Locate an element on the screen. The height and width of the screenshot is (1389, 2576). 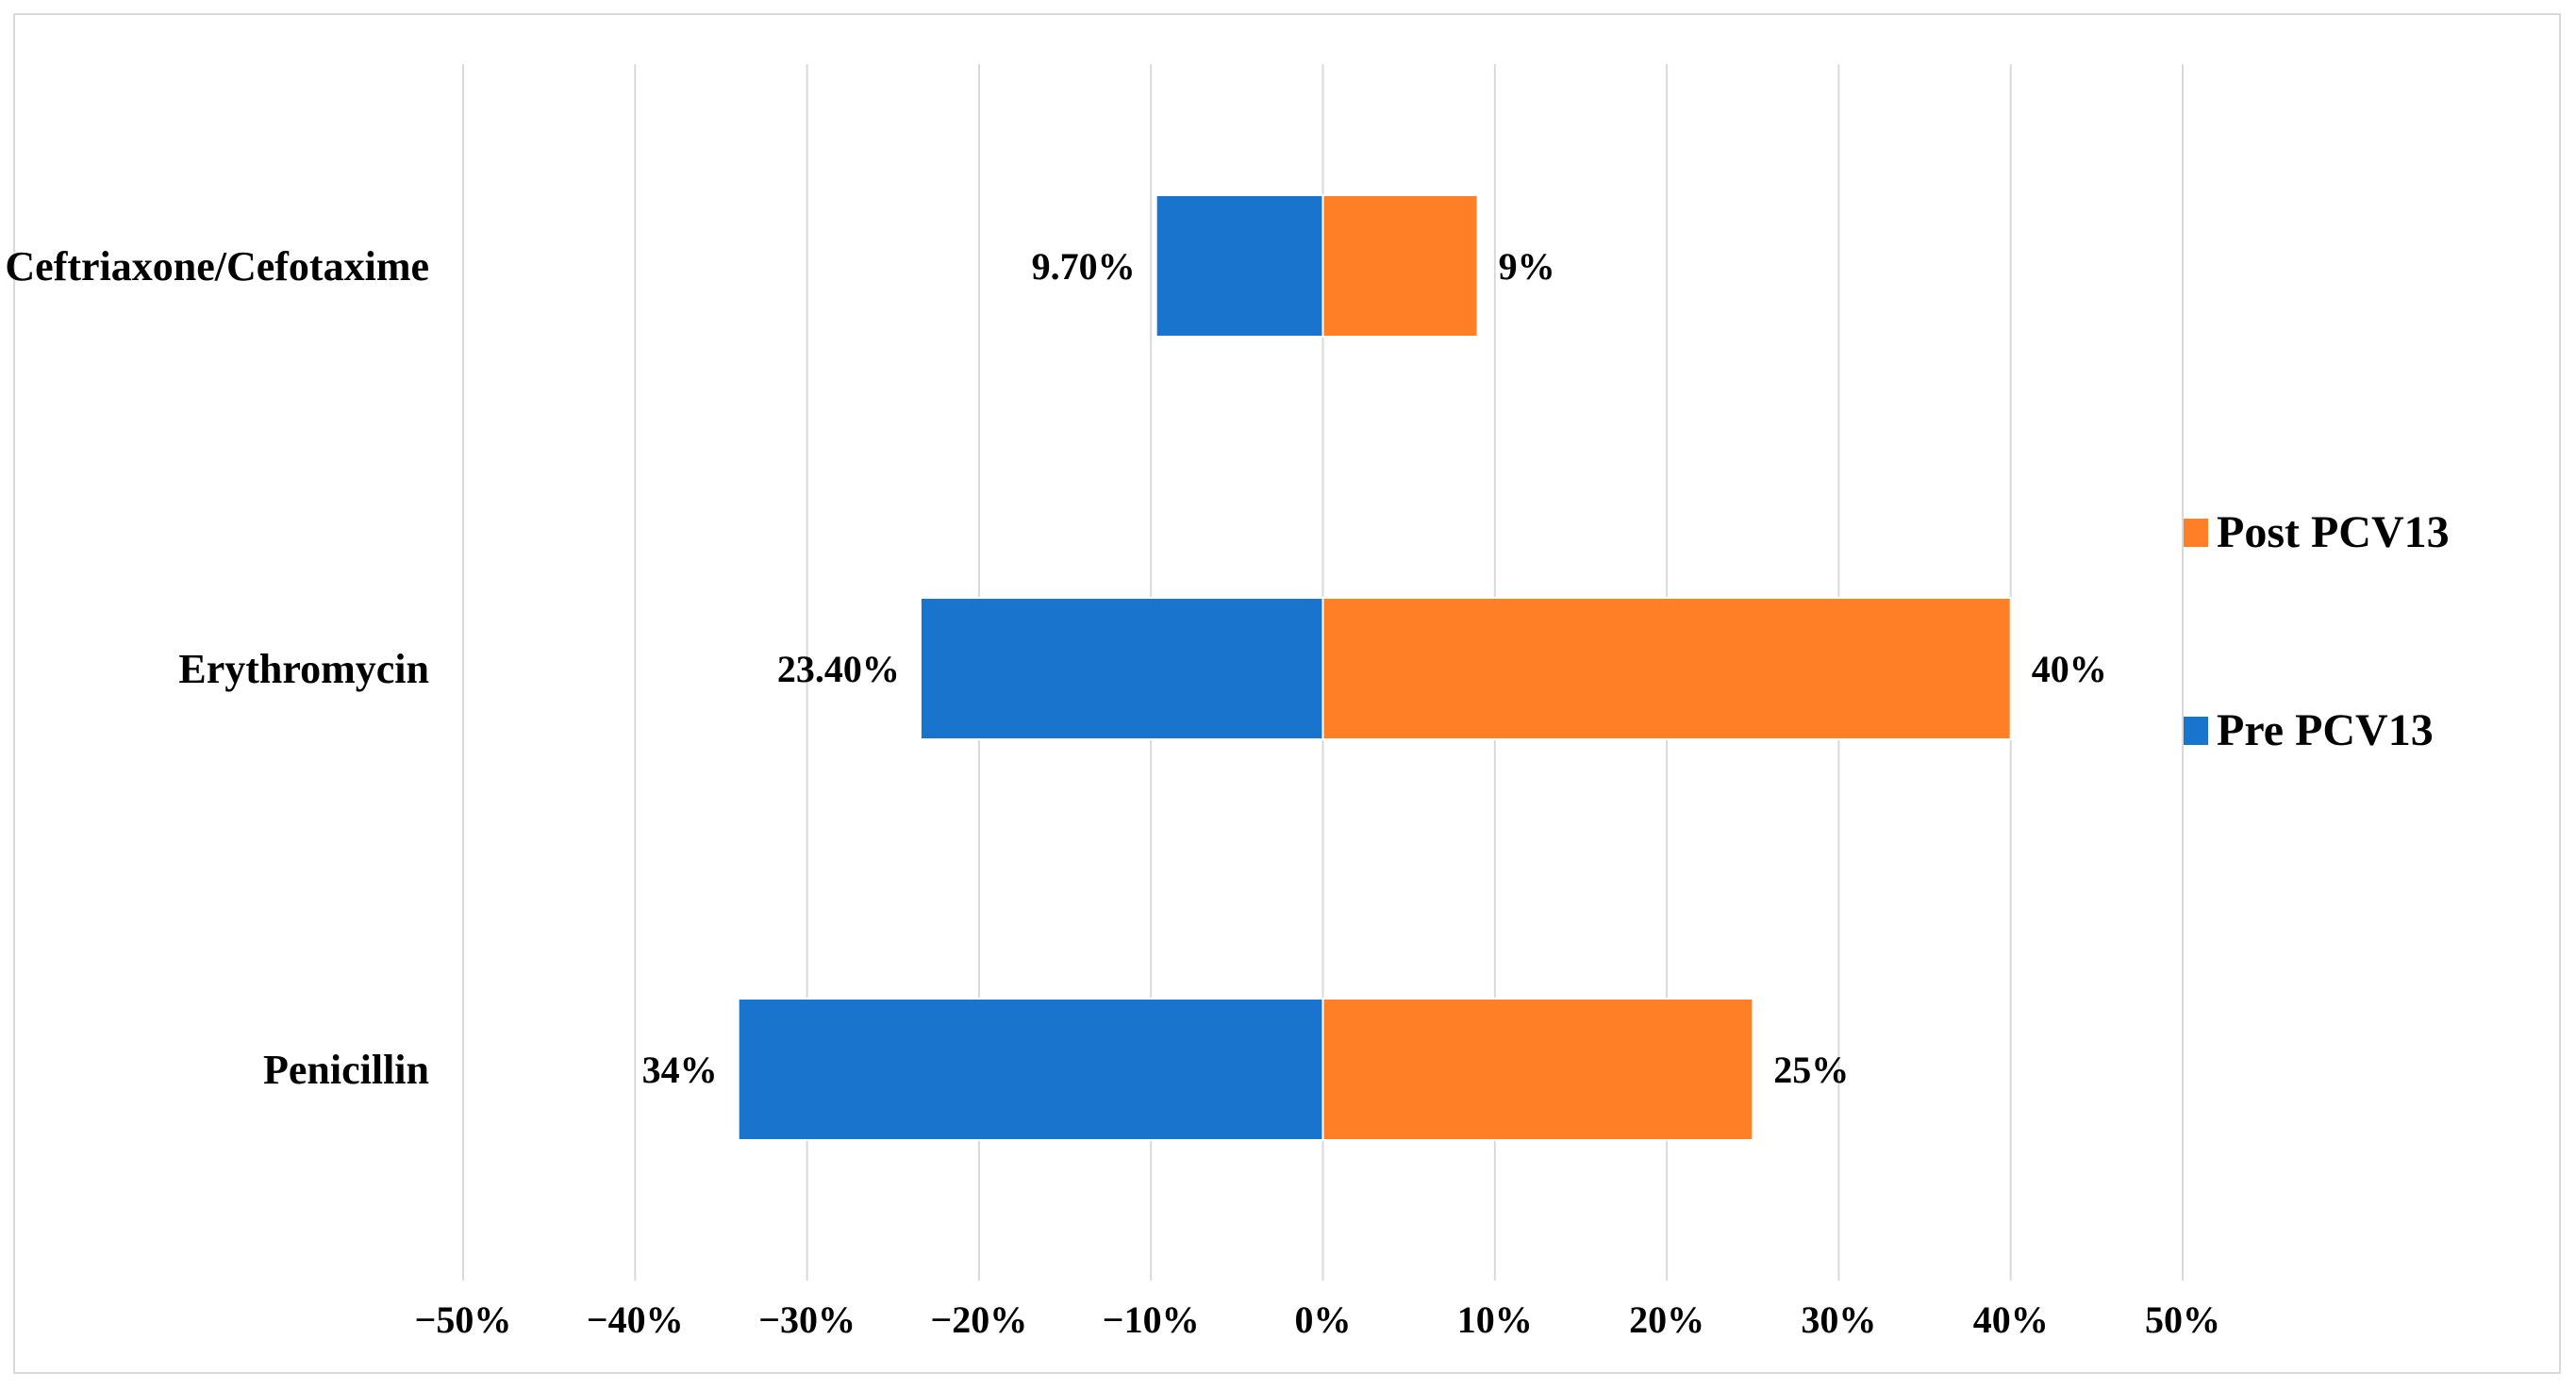
data-label: 25% is located at coordinates (1811, 1070).